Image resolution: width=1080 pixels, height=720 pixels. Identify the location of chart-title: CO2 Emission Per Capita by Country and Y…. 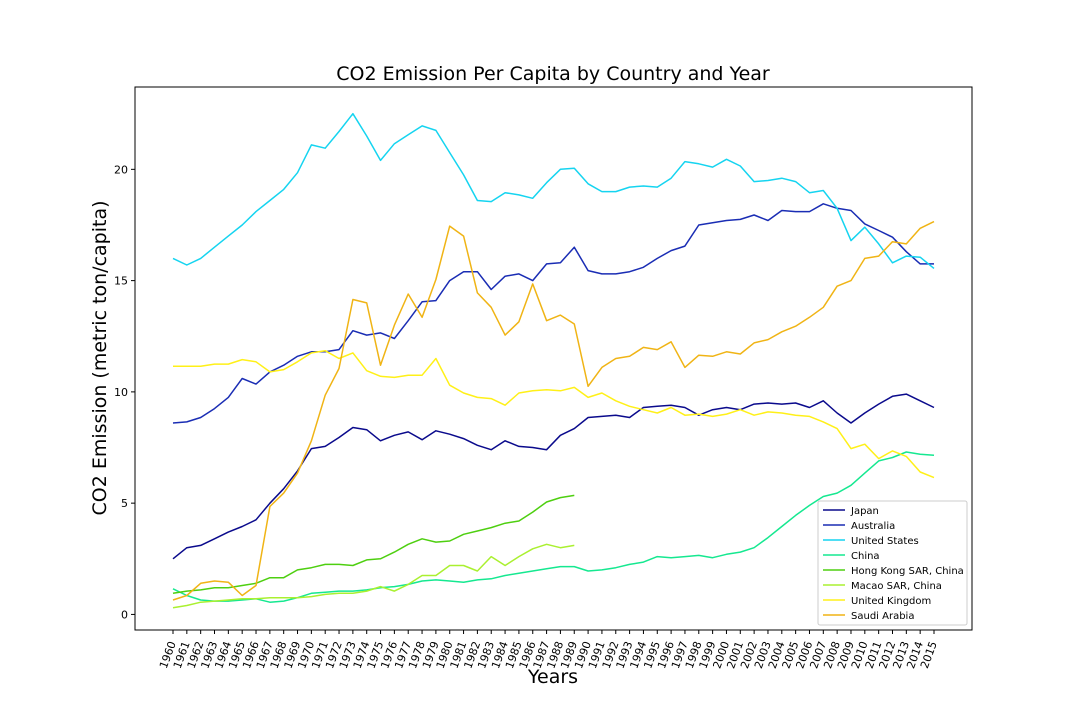
(553, 74).